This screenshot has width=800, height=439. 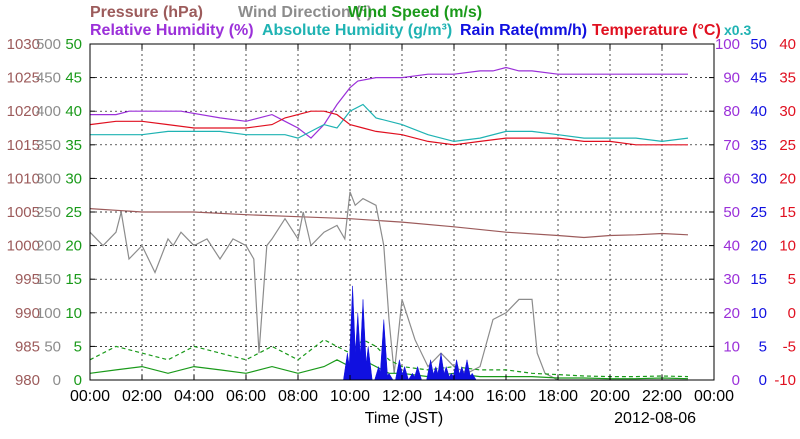 I want to click on x-tick-label: 10:00, so click(x=350, y=396).